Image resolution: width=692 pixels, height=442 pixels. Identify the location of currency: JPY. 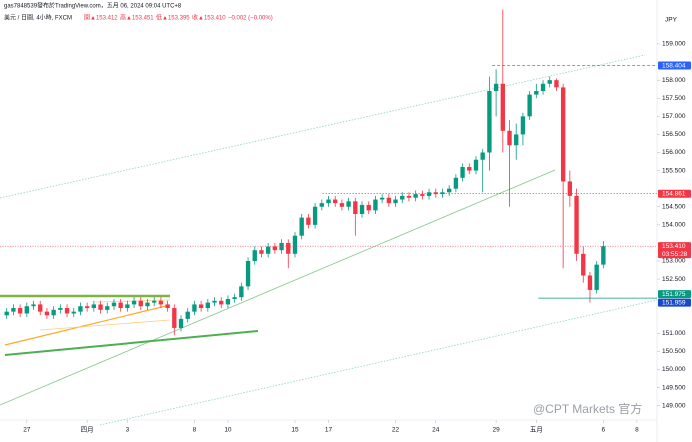
(671, 20).